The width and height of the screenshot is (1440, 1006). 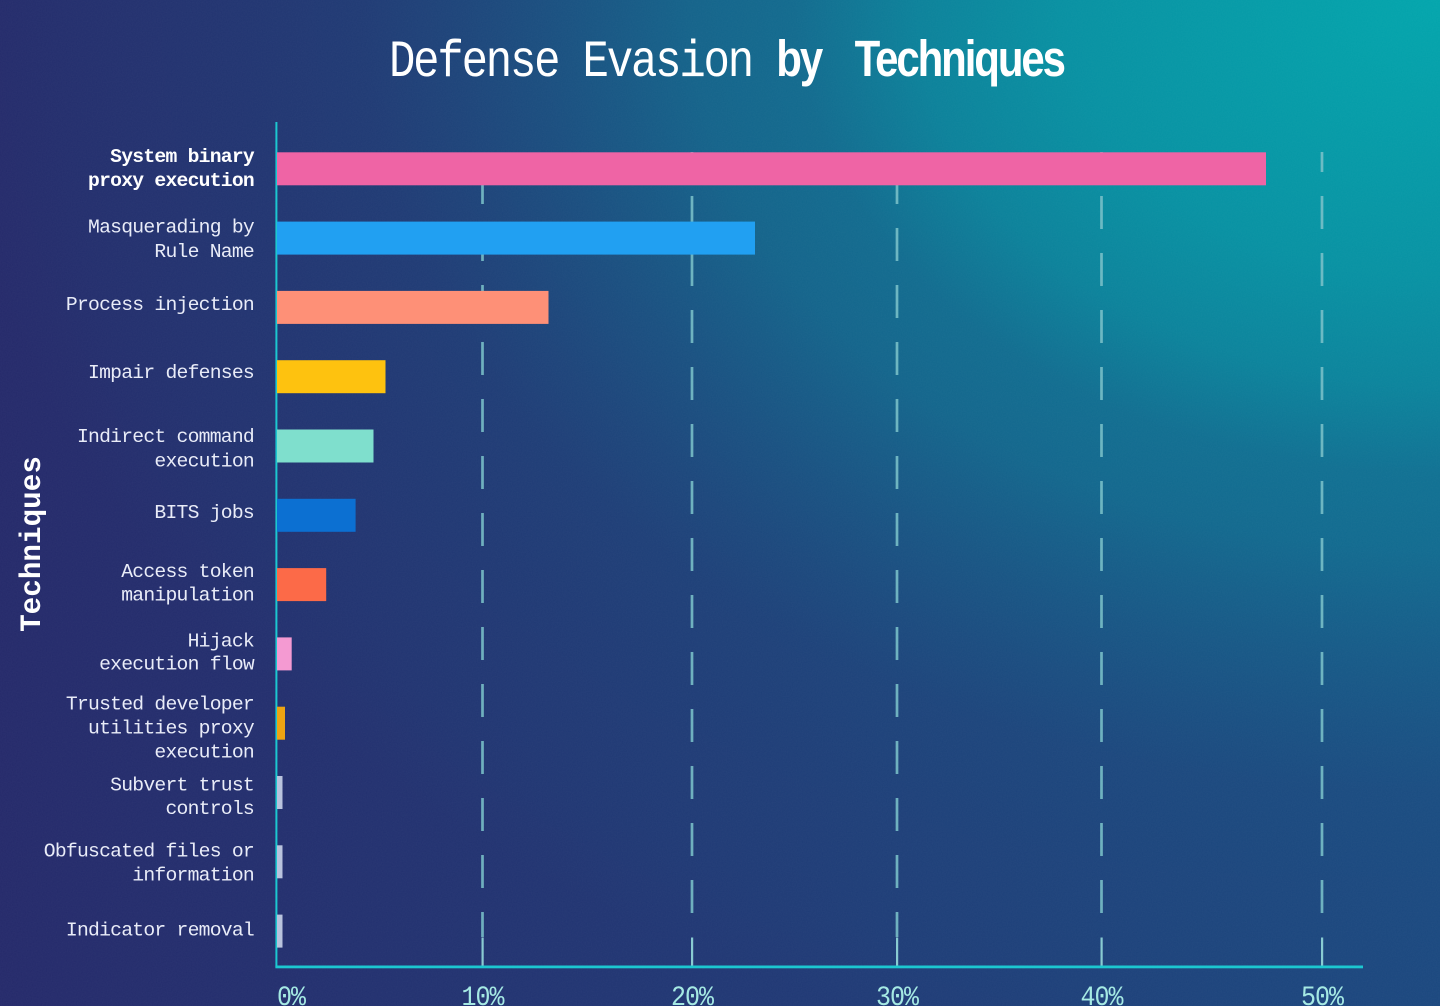 I want to click on svg-text: Defense Evasion, so click(x=570, y=63).